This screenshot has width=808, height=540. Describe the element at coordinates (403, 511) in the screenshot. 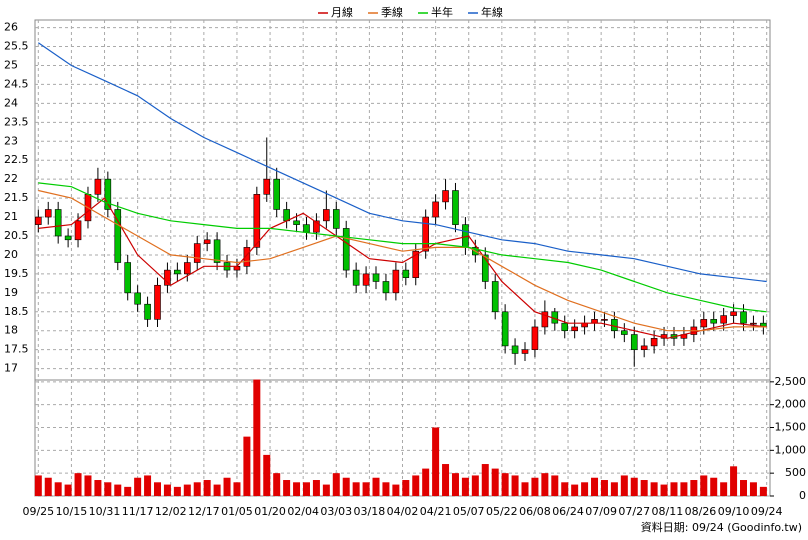

I see `x-tick-label: 04/02` at that location.